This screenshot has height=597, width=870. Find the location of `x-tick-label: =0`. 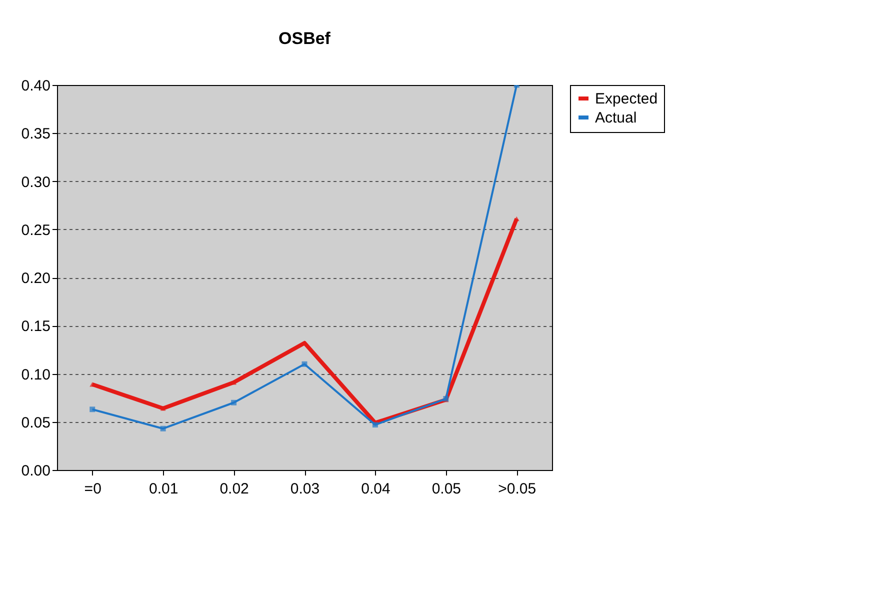

x-tick-label: =0 is located at coordinates (93, 489).